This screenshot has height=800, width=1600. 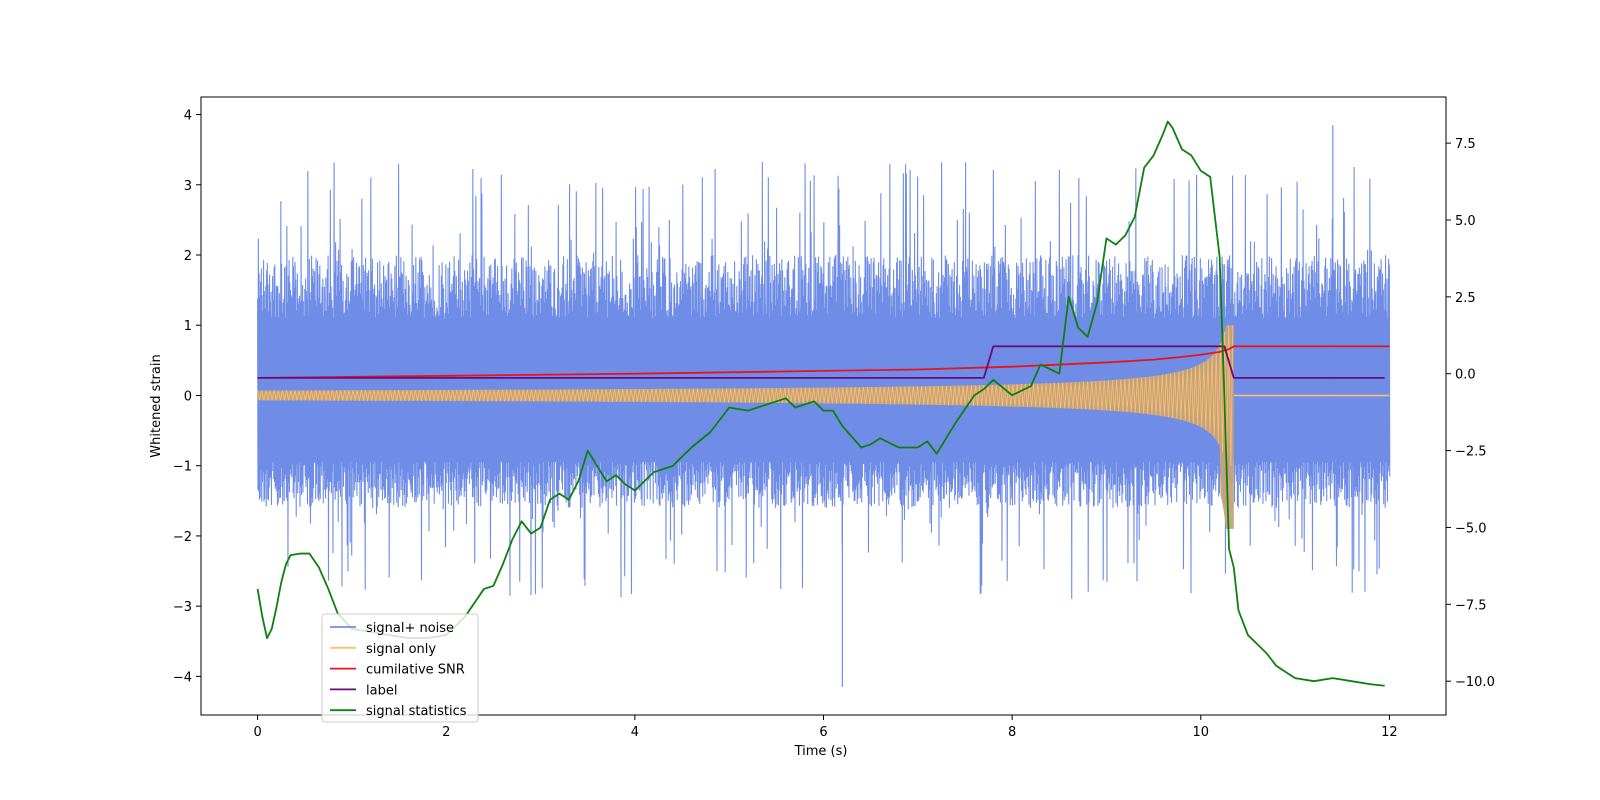 I want to click on x-tick-label: 10, so click(x=1200, y=732).